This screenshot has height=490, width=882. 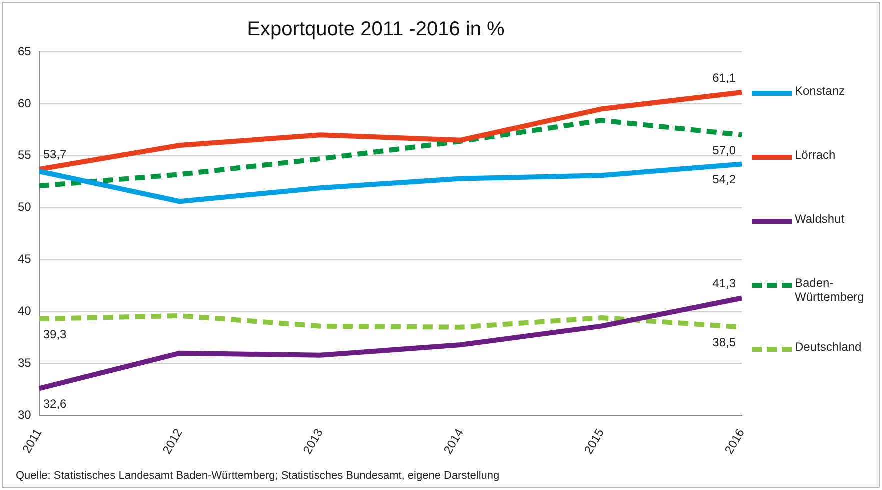 I want to click on legend-label: Konstanz, so click(x=820, y=91).